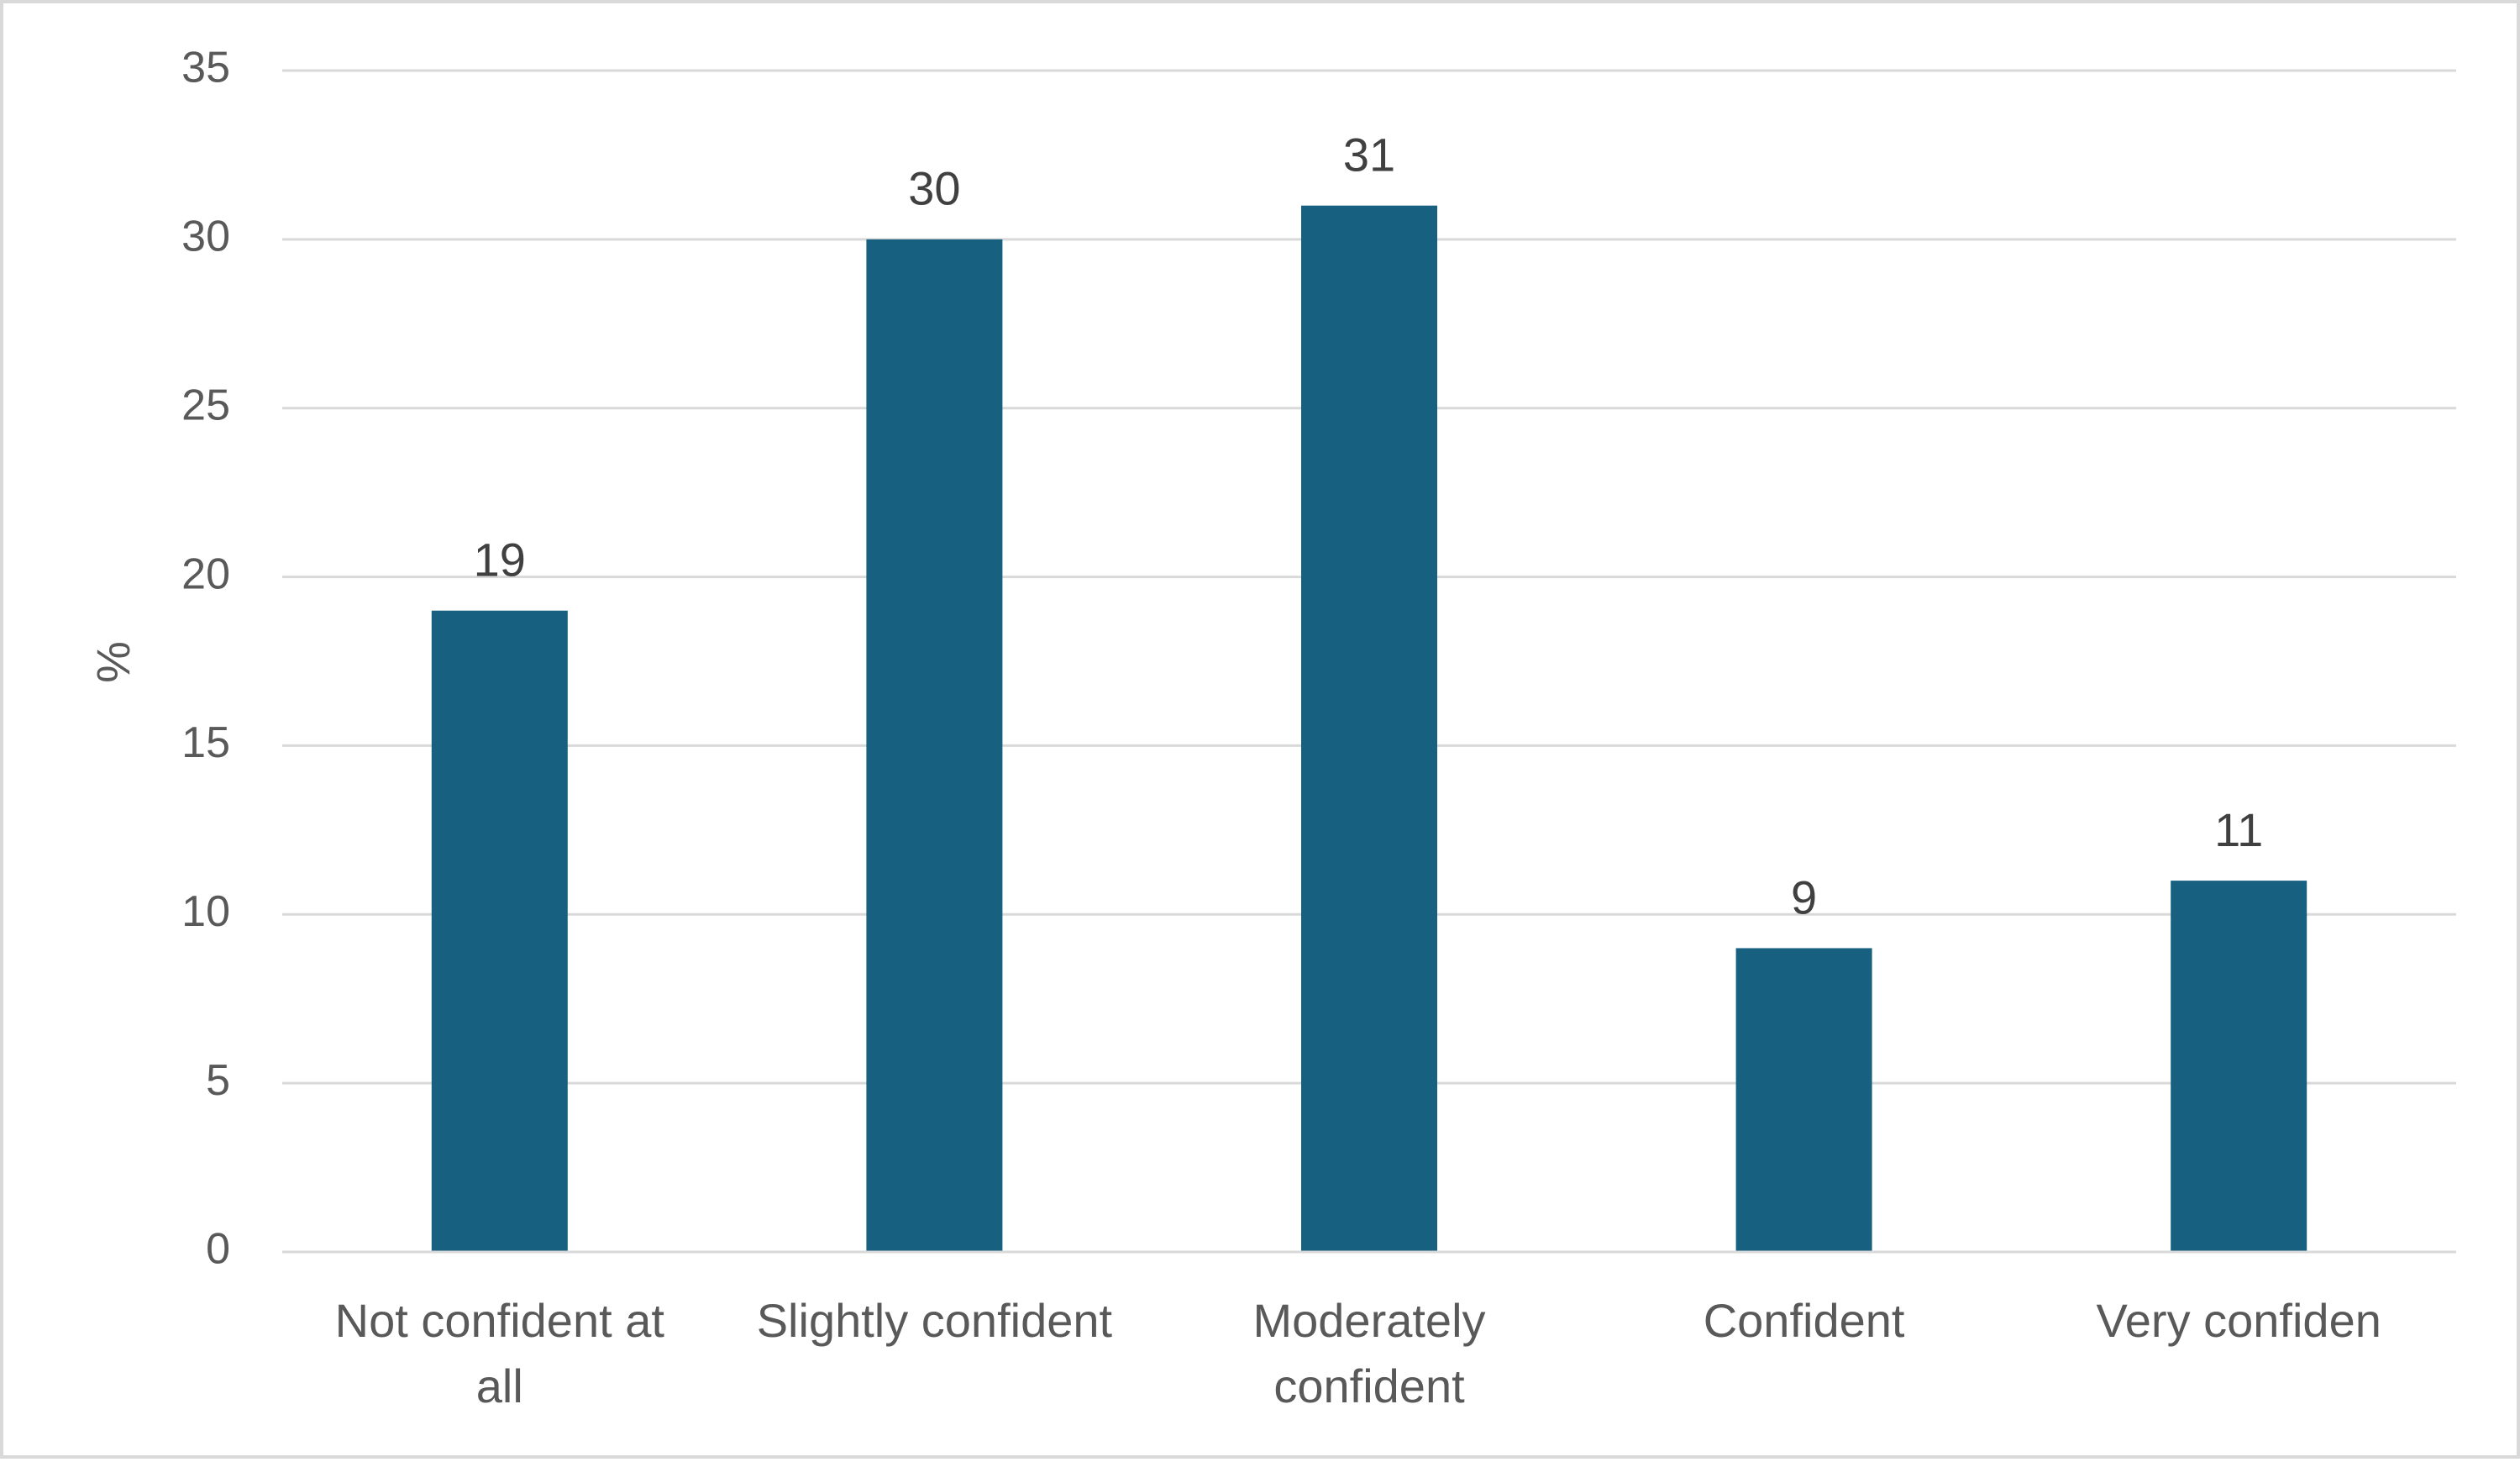 The height and width of the screenshot is (1462, 2520). What do you see at coordinates (205, 237) in the screenshot?
I see `y-tick-label: 30` at bounding box center [205, 237].